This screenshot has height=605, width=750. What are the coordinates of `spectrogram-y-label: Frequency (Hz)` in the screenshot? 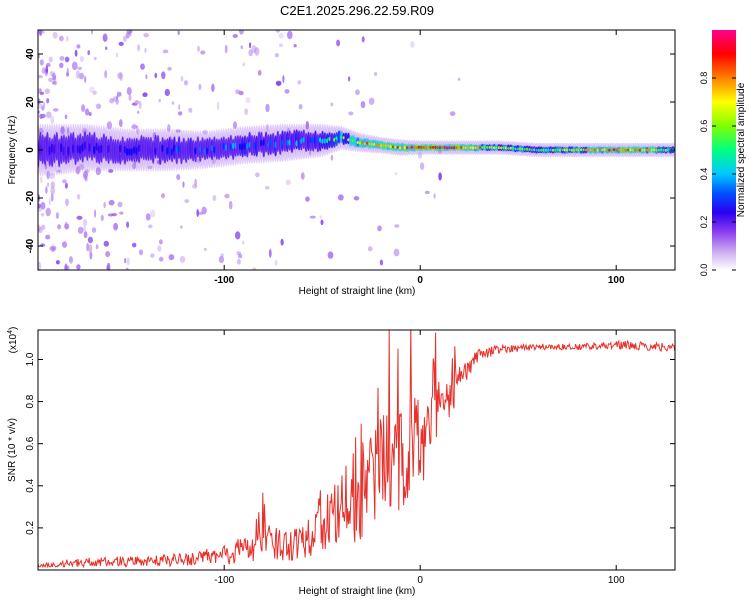 It's located at (12, 150).